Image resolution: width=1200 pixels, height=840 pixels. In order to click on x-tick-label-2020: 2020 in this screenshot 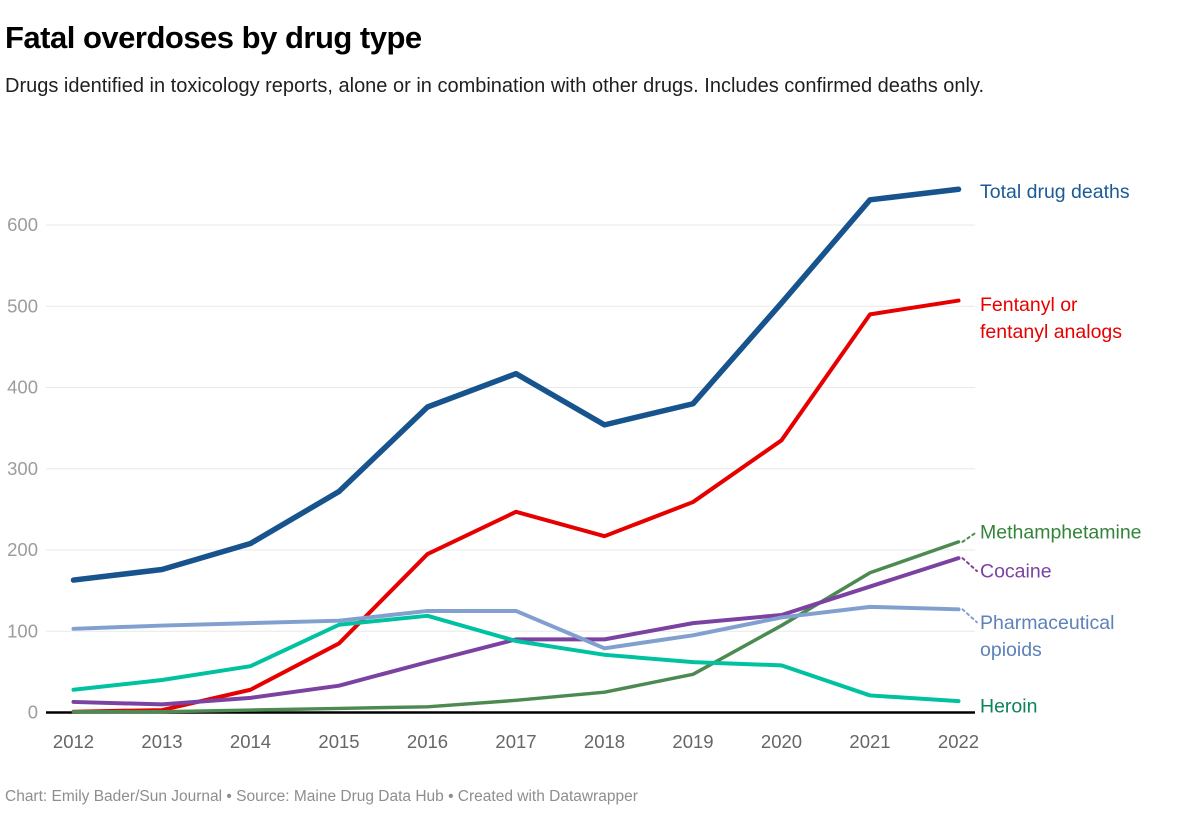, I will do `click(781, 741)`.